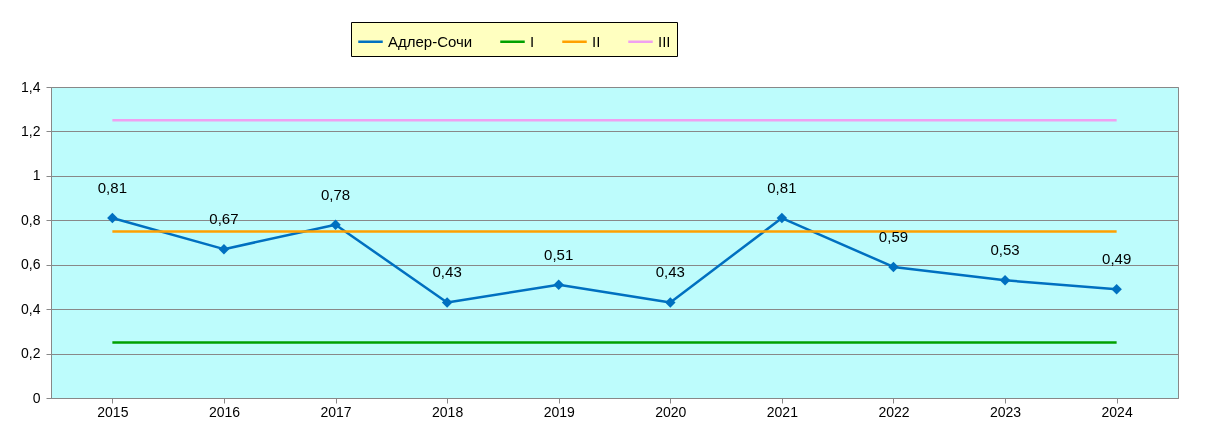 The width and height of the screenshot is (1218, 429). I want to click on x-tick-label: 2020, so click(671, 411).